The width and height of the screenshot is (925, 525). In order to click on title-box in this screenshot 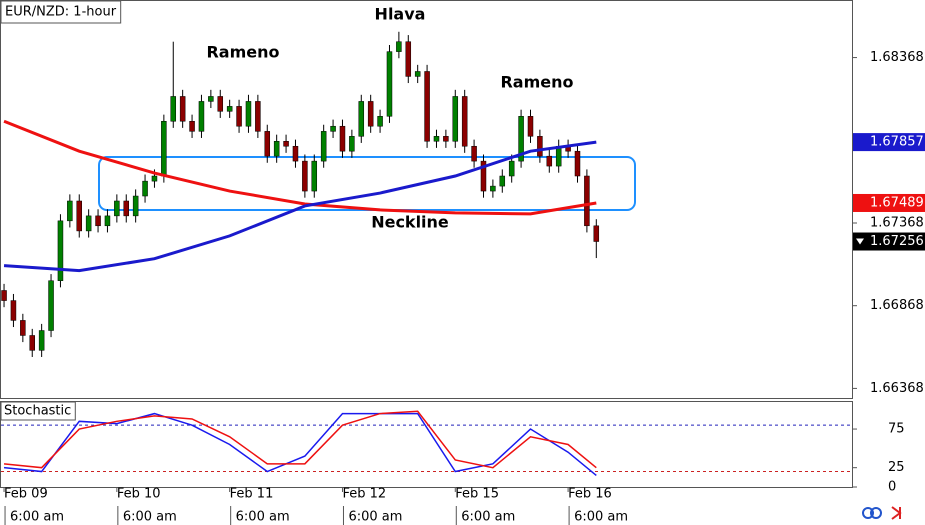, I will do `click(61, 12)`.